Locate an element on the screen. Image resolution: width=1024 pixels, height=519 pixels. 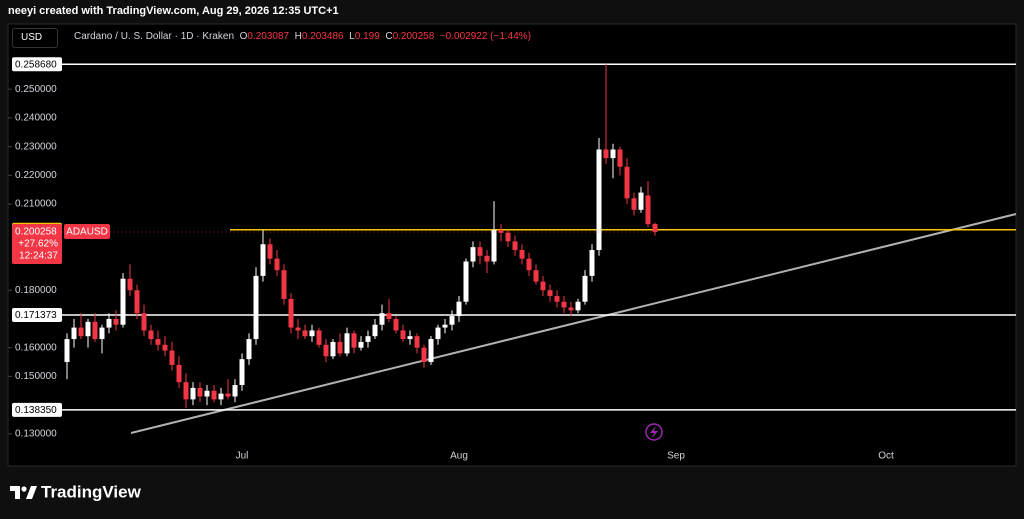
x-tick-label: Sep is located at coordinates (676, 456).